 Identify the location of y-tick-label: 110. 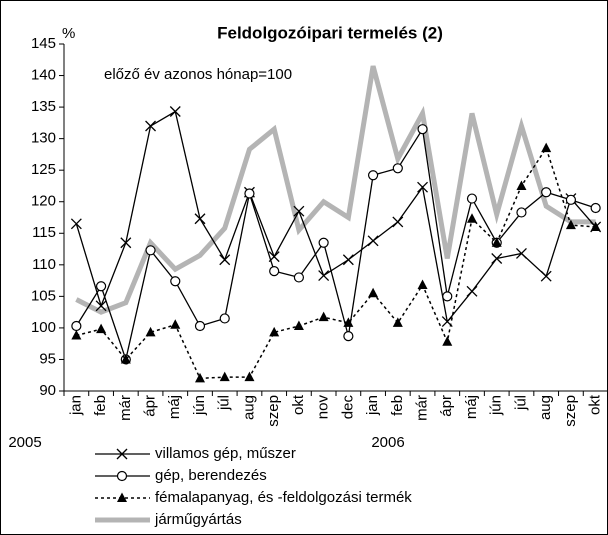
(44, 264).